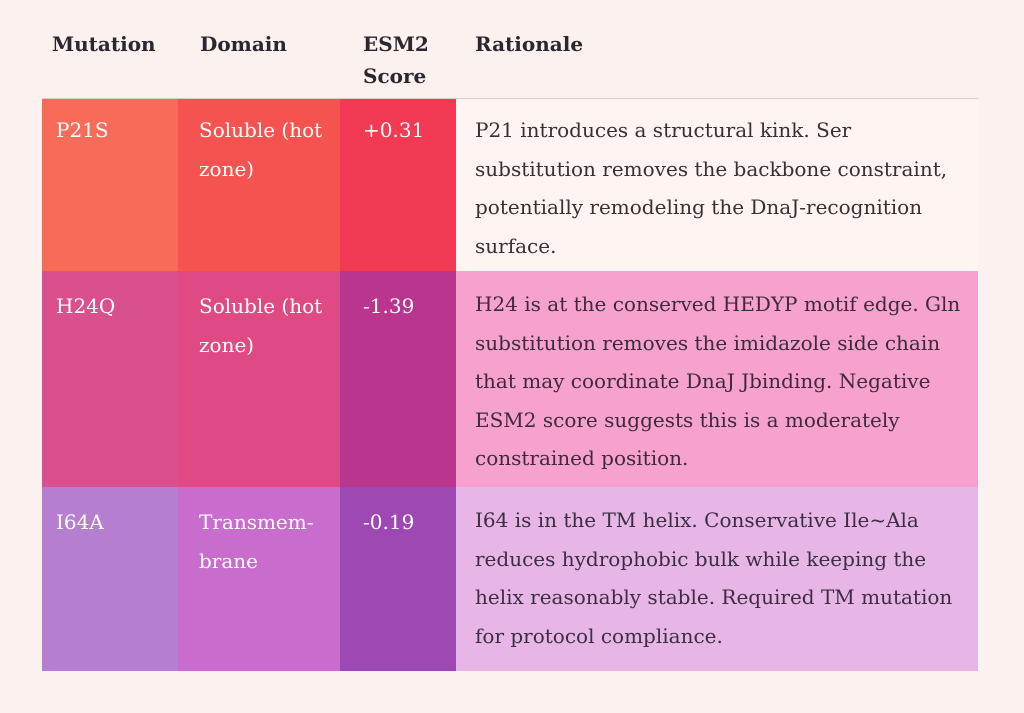  Describe the element at coordinates (398, 185) in the screenshot. I see `score-cell: +0.31` at that location.